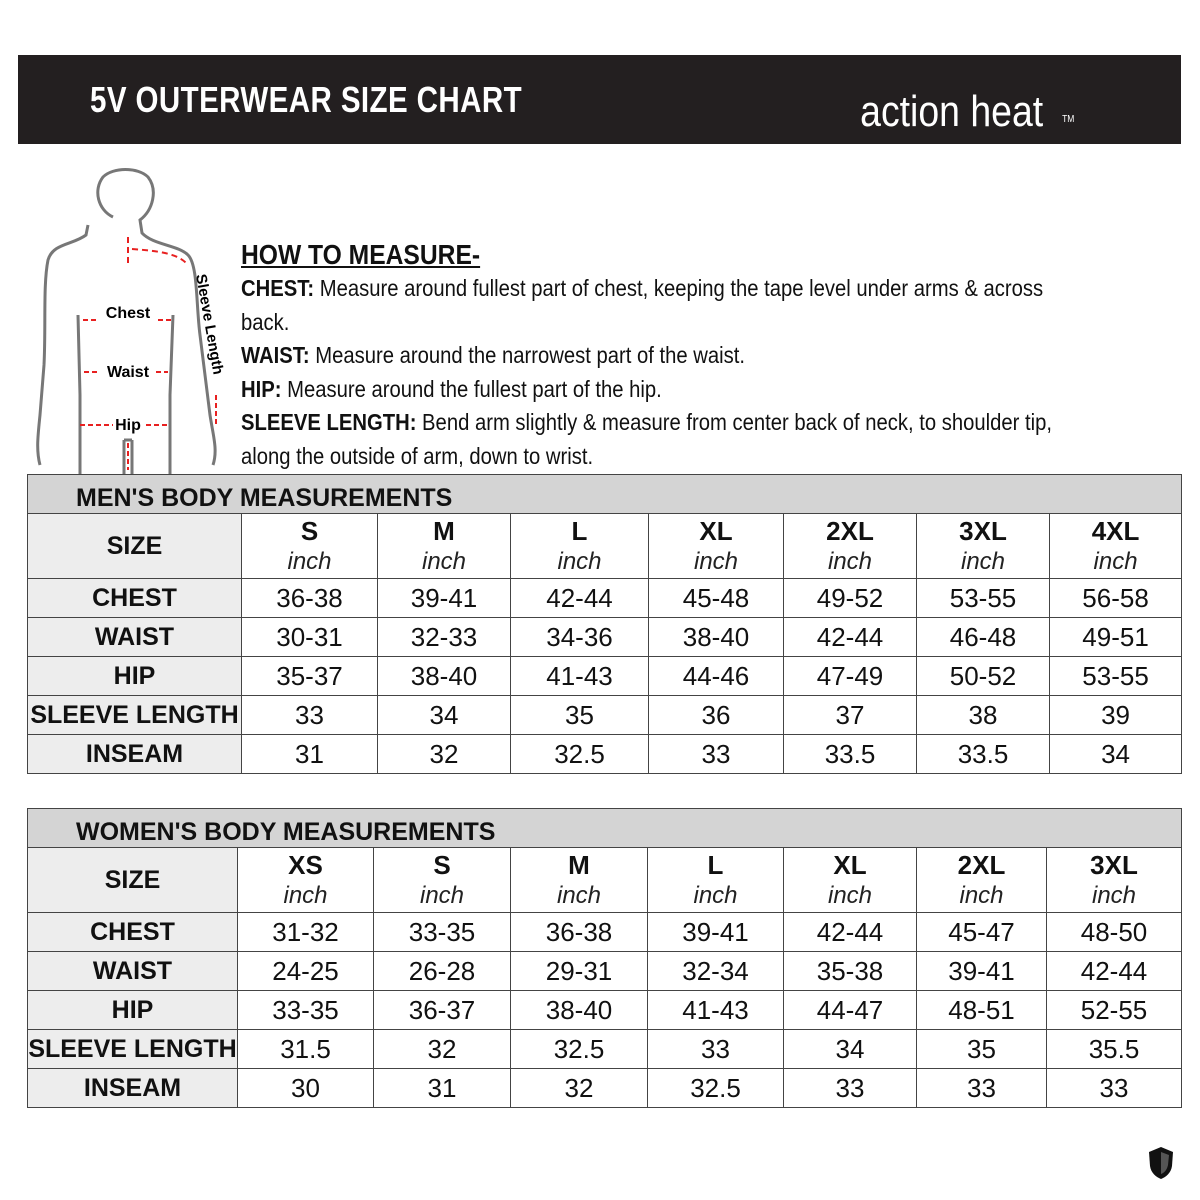 This screenshot has width=1200, height=1200. Describe the element at coordinates (981, 1049) in the screenshot. I see `measurement-cell: 35` at that location.